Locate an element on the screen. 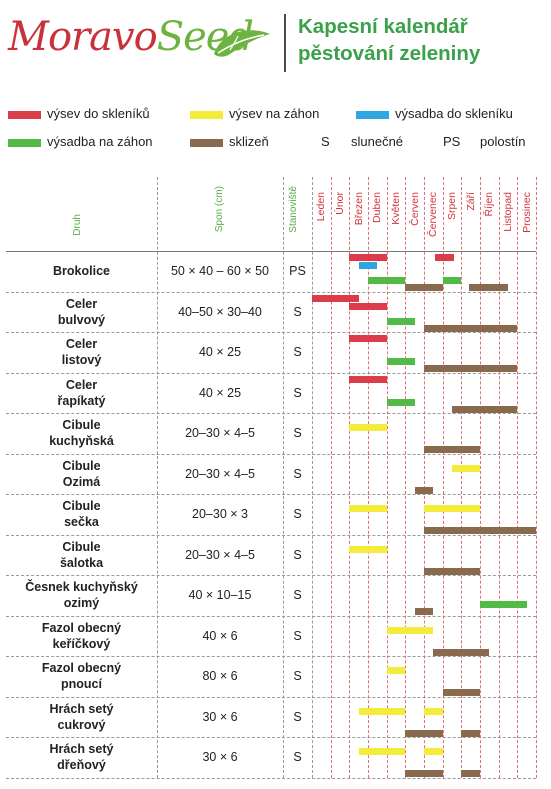 The height and width of the screenshot is (789, 551). crop-name: Fazol obecný keříčkový is located at coordinates (81, 636).